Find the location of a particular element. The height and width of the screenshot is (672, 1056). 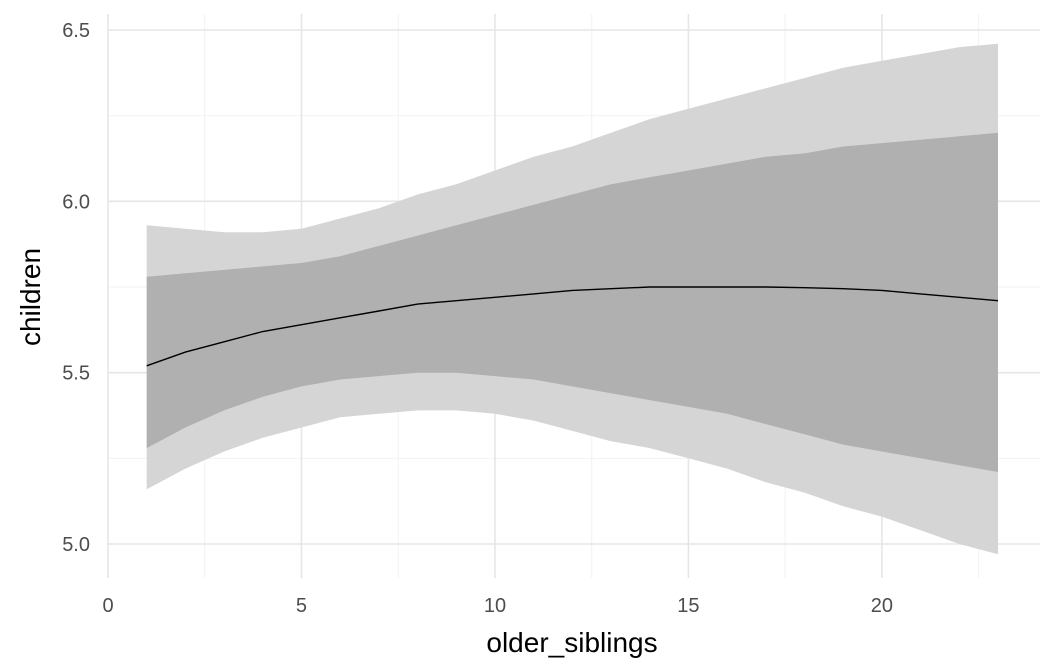

fit-line-layer is located at coordinates (572, 326).